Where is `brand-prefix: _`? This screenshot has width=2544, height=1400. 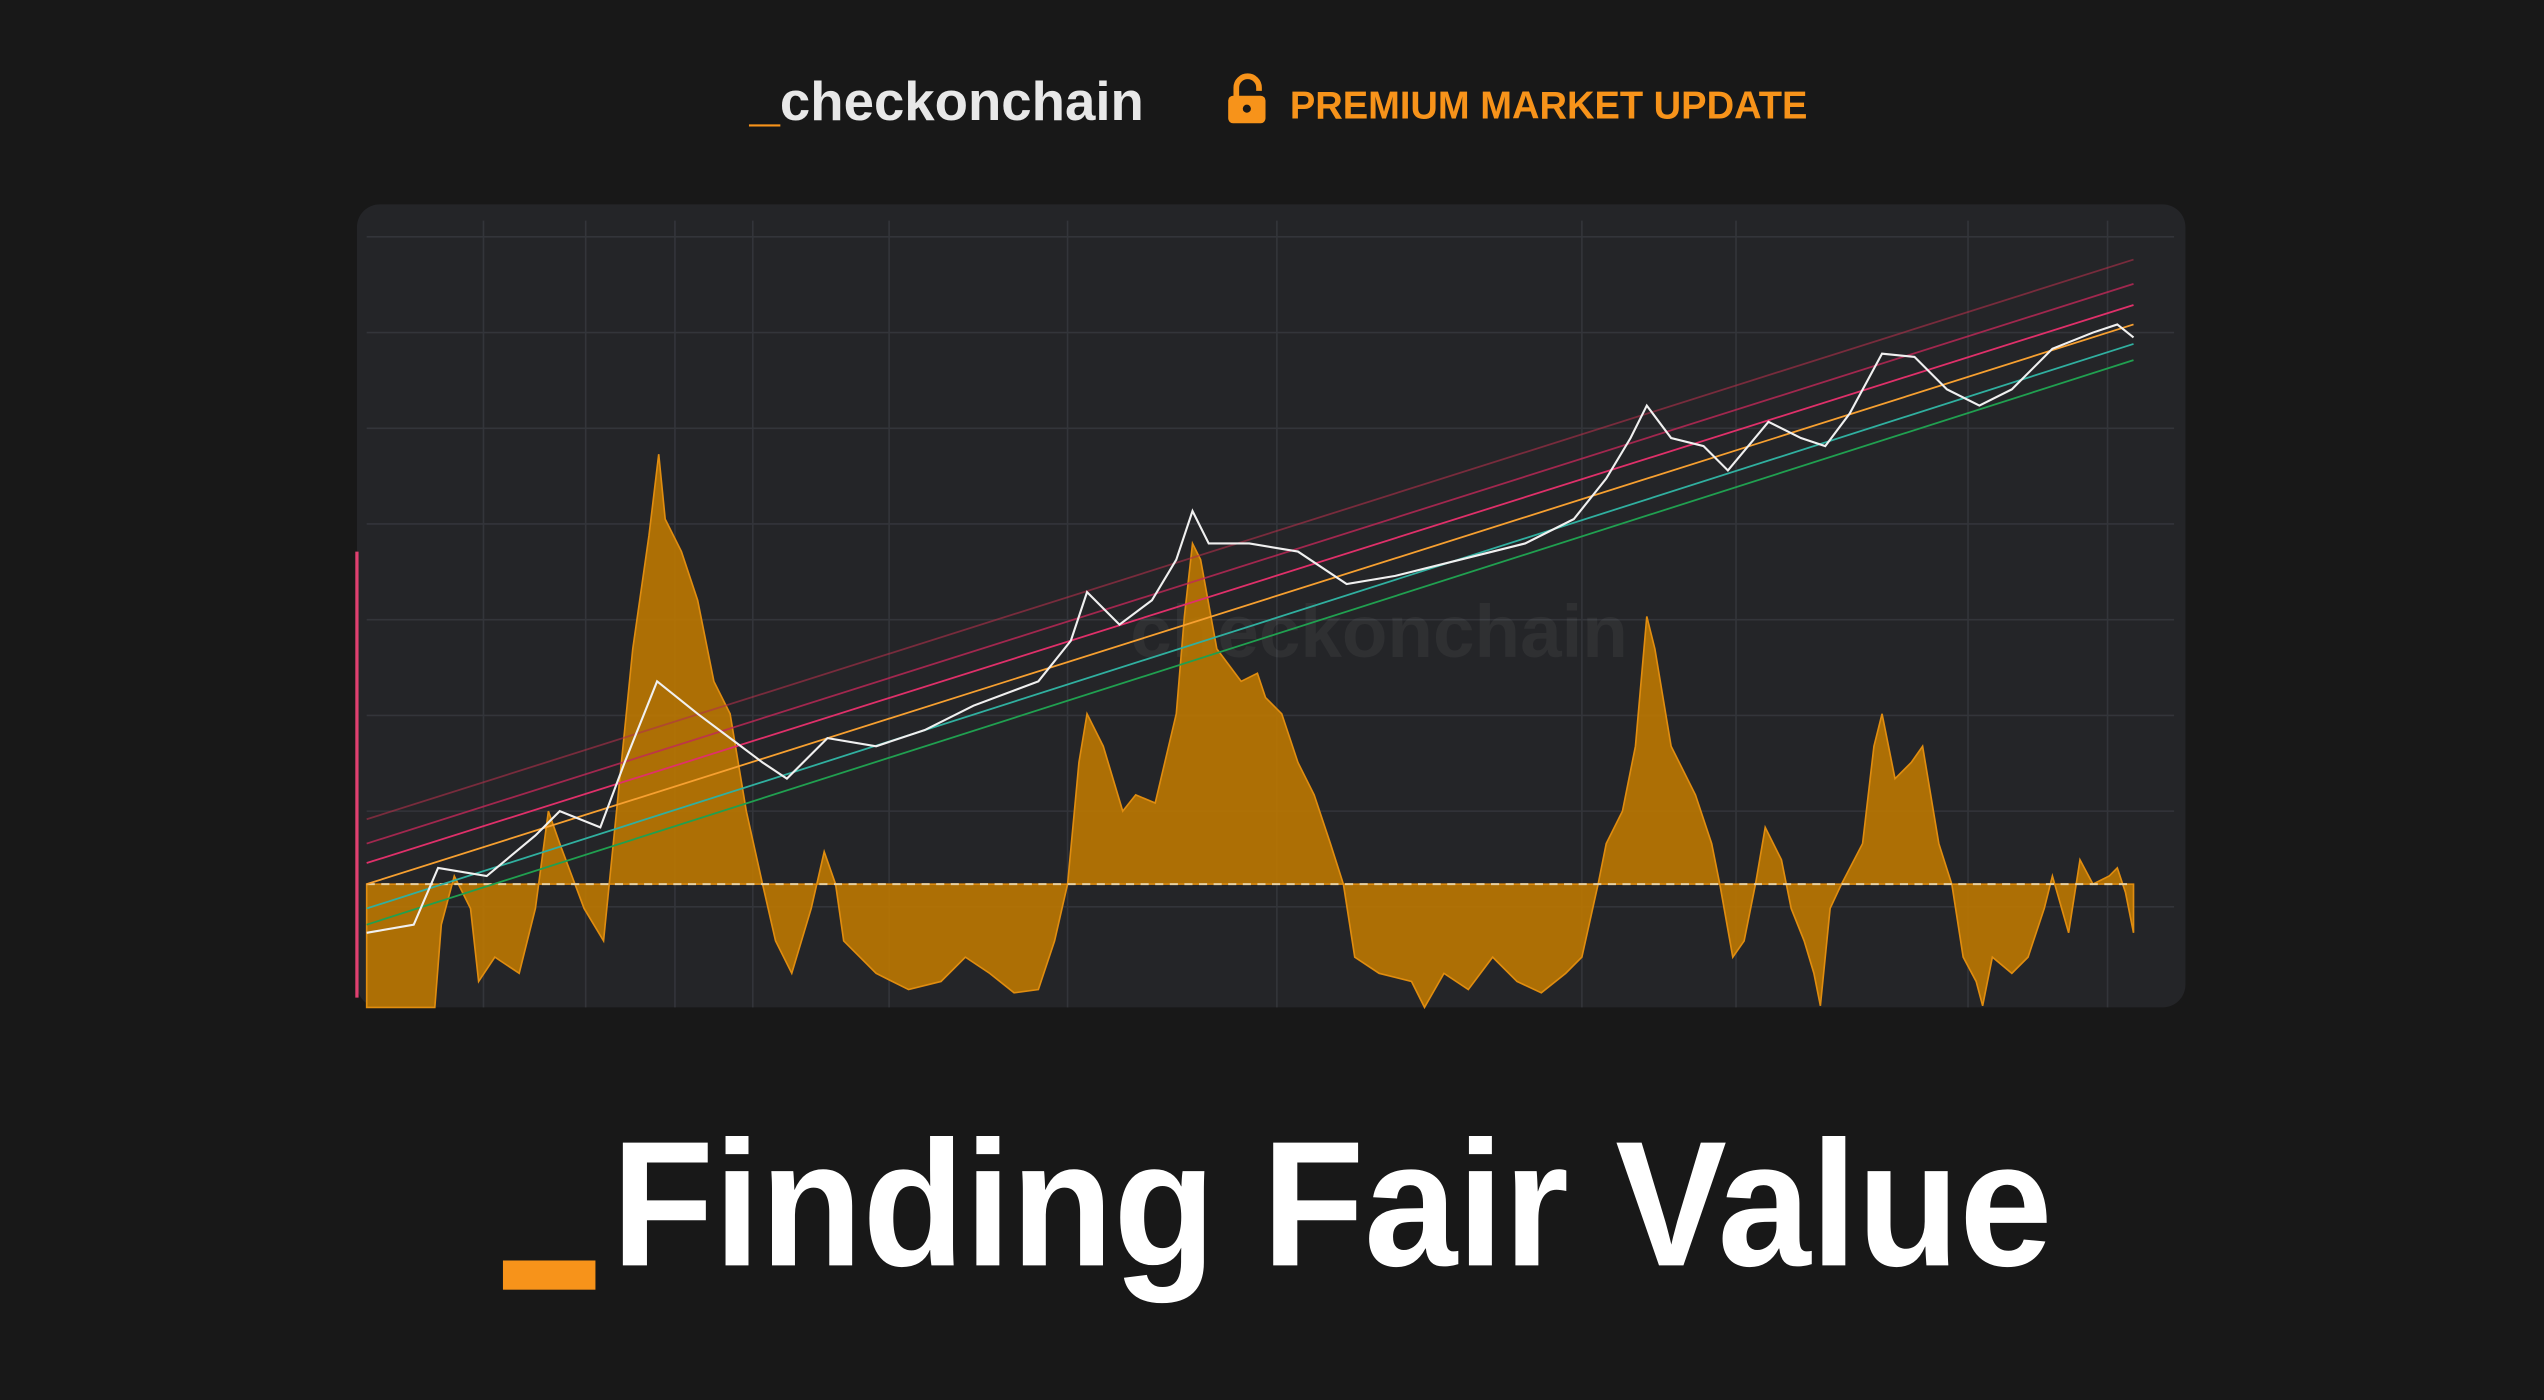 brand-prefix: _ is located at coordinates (765, 101).